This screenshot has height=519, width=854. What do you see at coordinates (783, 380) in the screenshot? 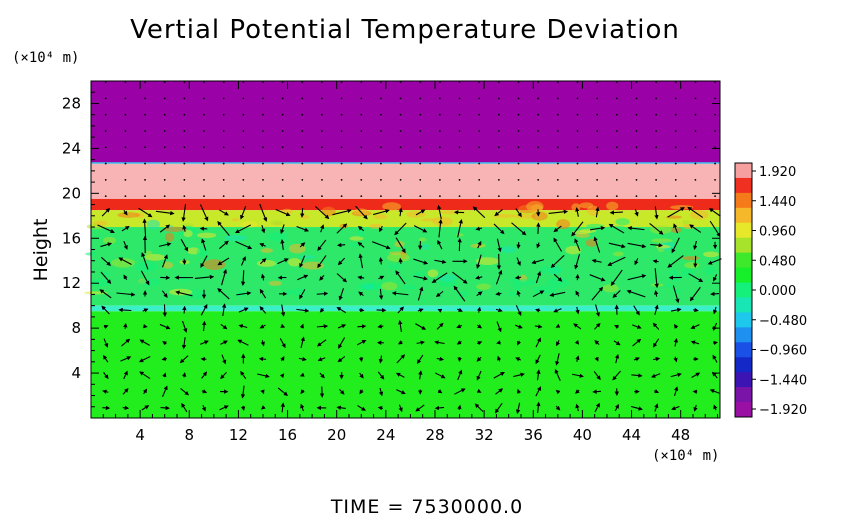
I see `colorbar-label: −1.440` at bounding box center [783, 380].